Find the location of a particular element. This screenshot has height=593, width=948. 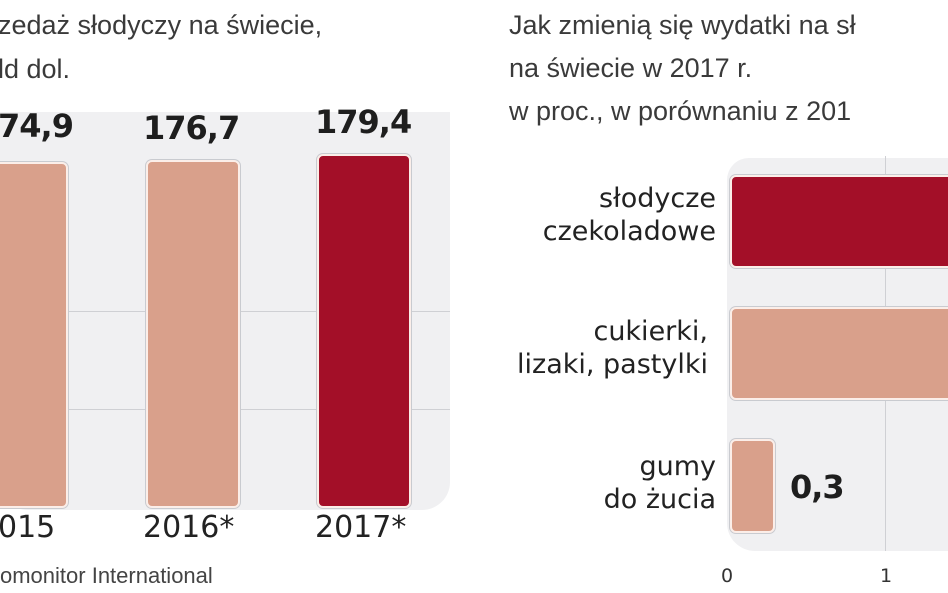

x-axis-tick: 0 is located at coordinates (727, 576).